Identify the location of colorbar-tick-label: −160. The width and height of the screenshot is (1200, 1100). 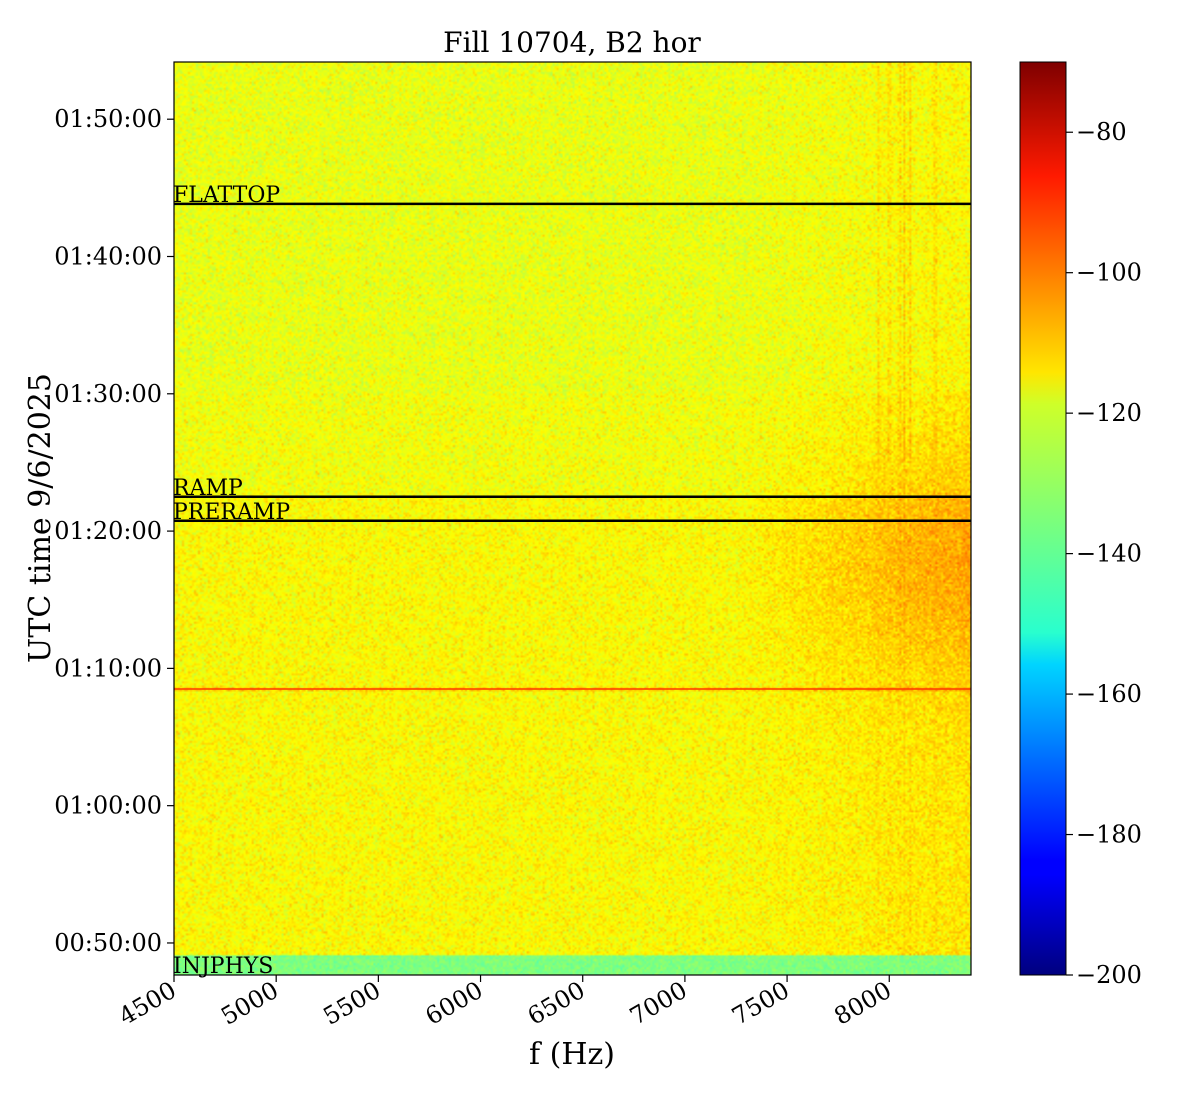
(1109, 694).